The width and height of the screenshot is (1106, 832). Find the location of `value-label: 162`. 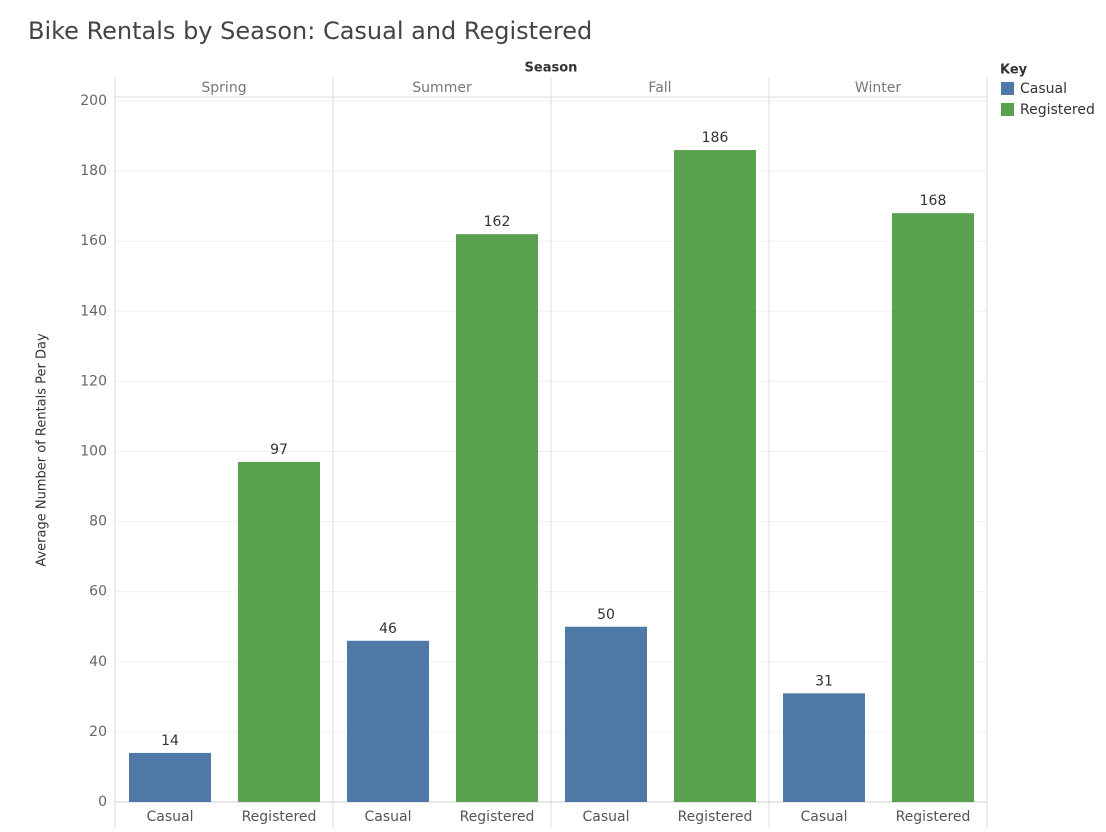

value-label: 162 is located at coordinates (497, 222).